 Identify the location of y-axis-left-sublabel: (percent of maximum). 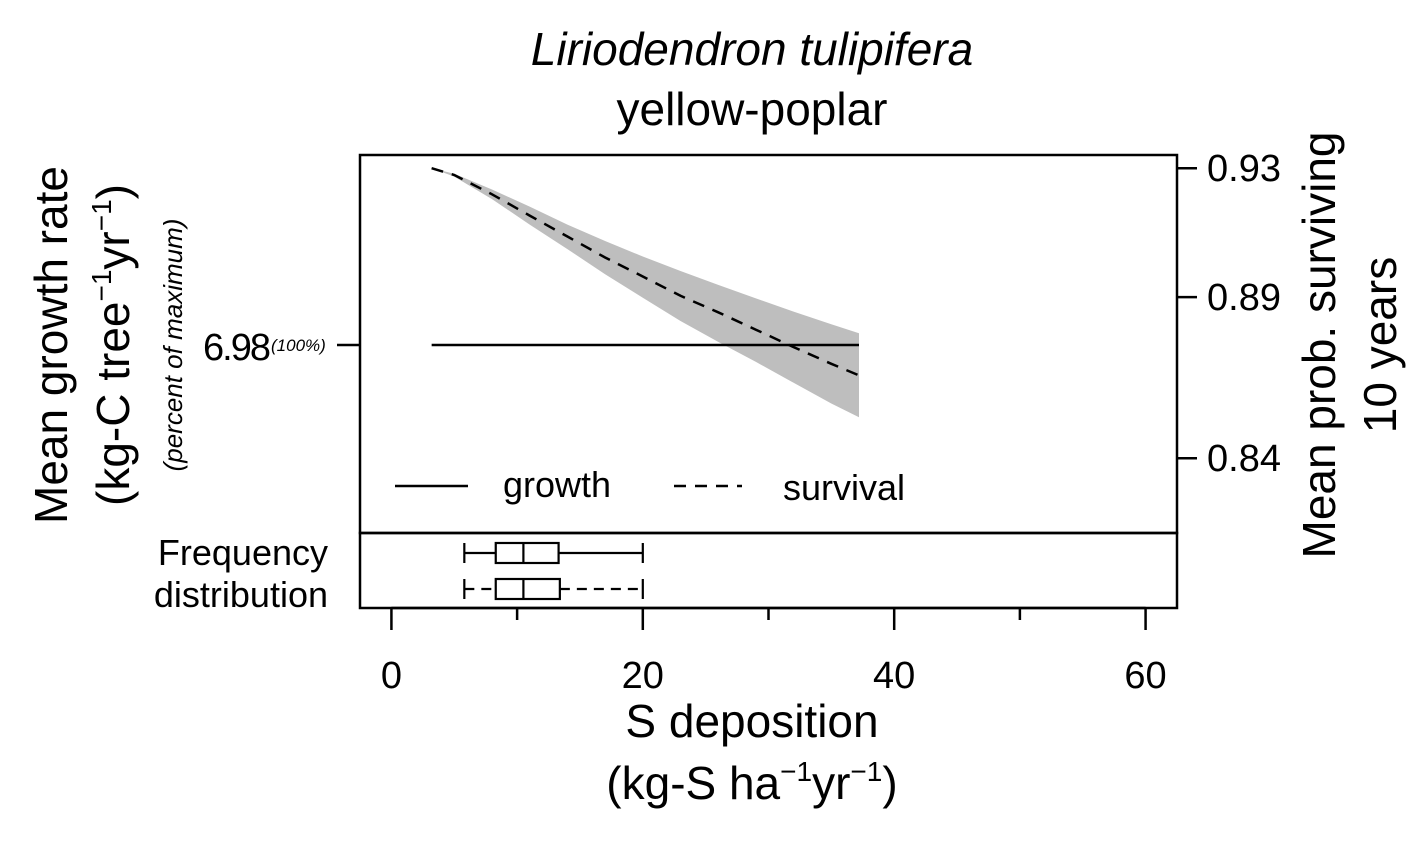
(173, 345).